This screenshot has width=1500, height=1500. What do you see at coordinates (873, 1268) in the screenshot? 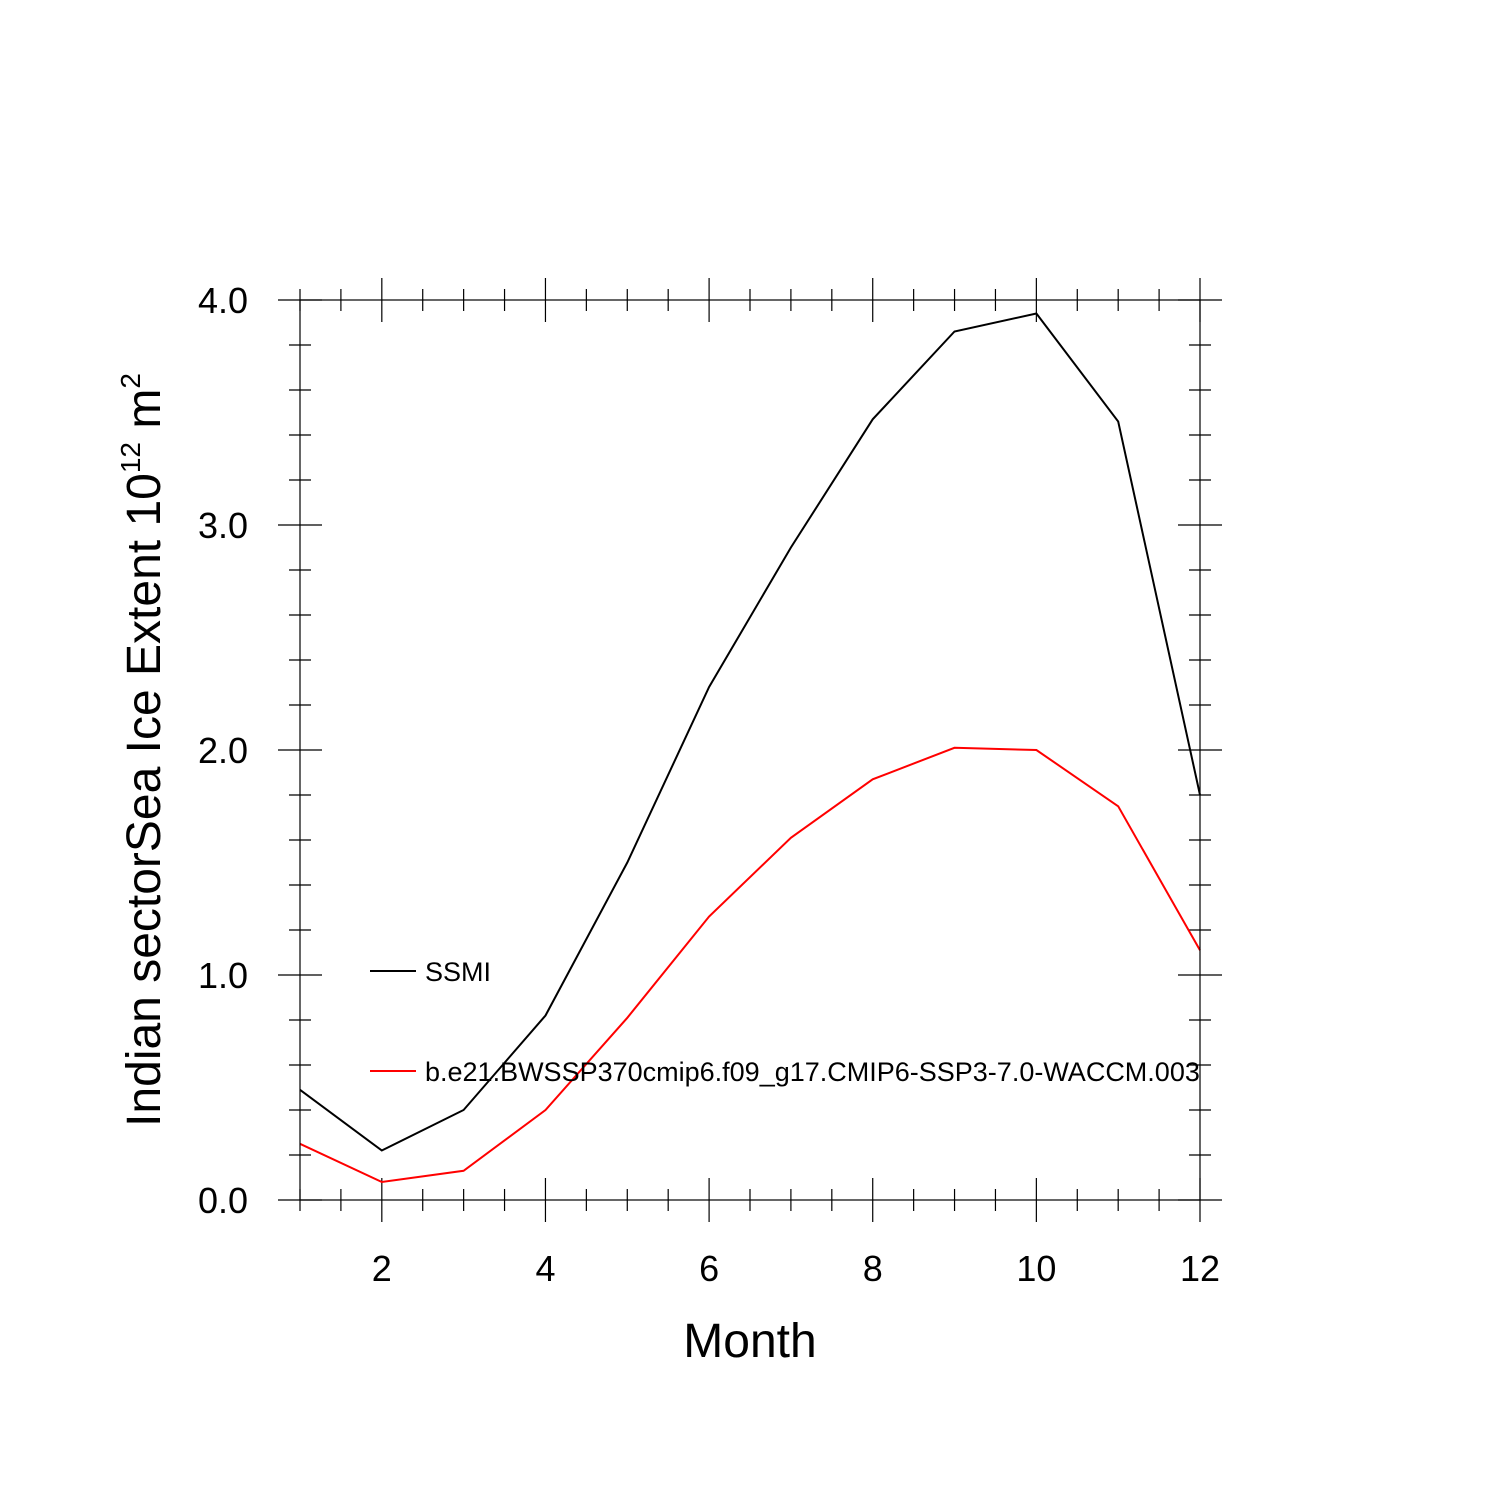
I see `x-tick-label: 8` at bounding box center [873, 1268].